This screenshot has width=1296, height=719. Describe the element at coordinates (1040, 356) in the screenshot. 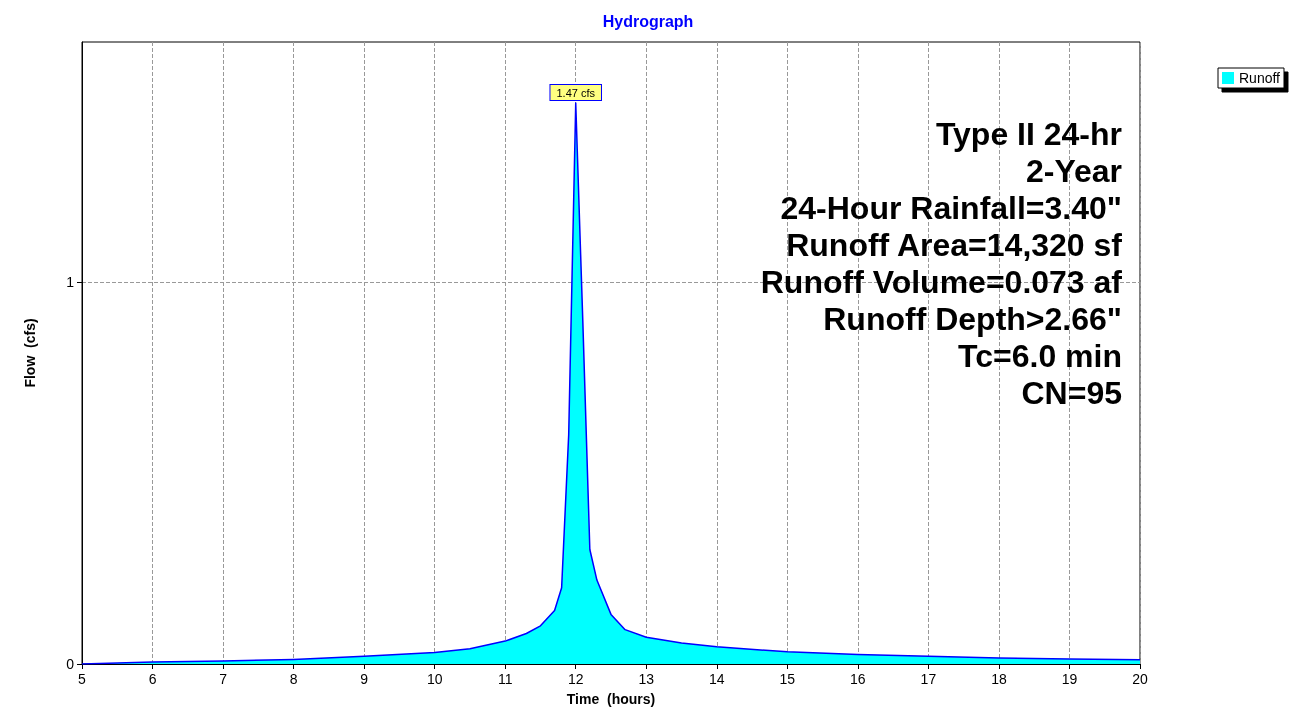

I see `annotation: Tc=6.0 min` at that location.